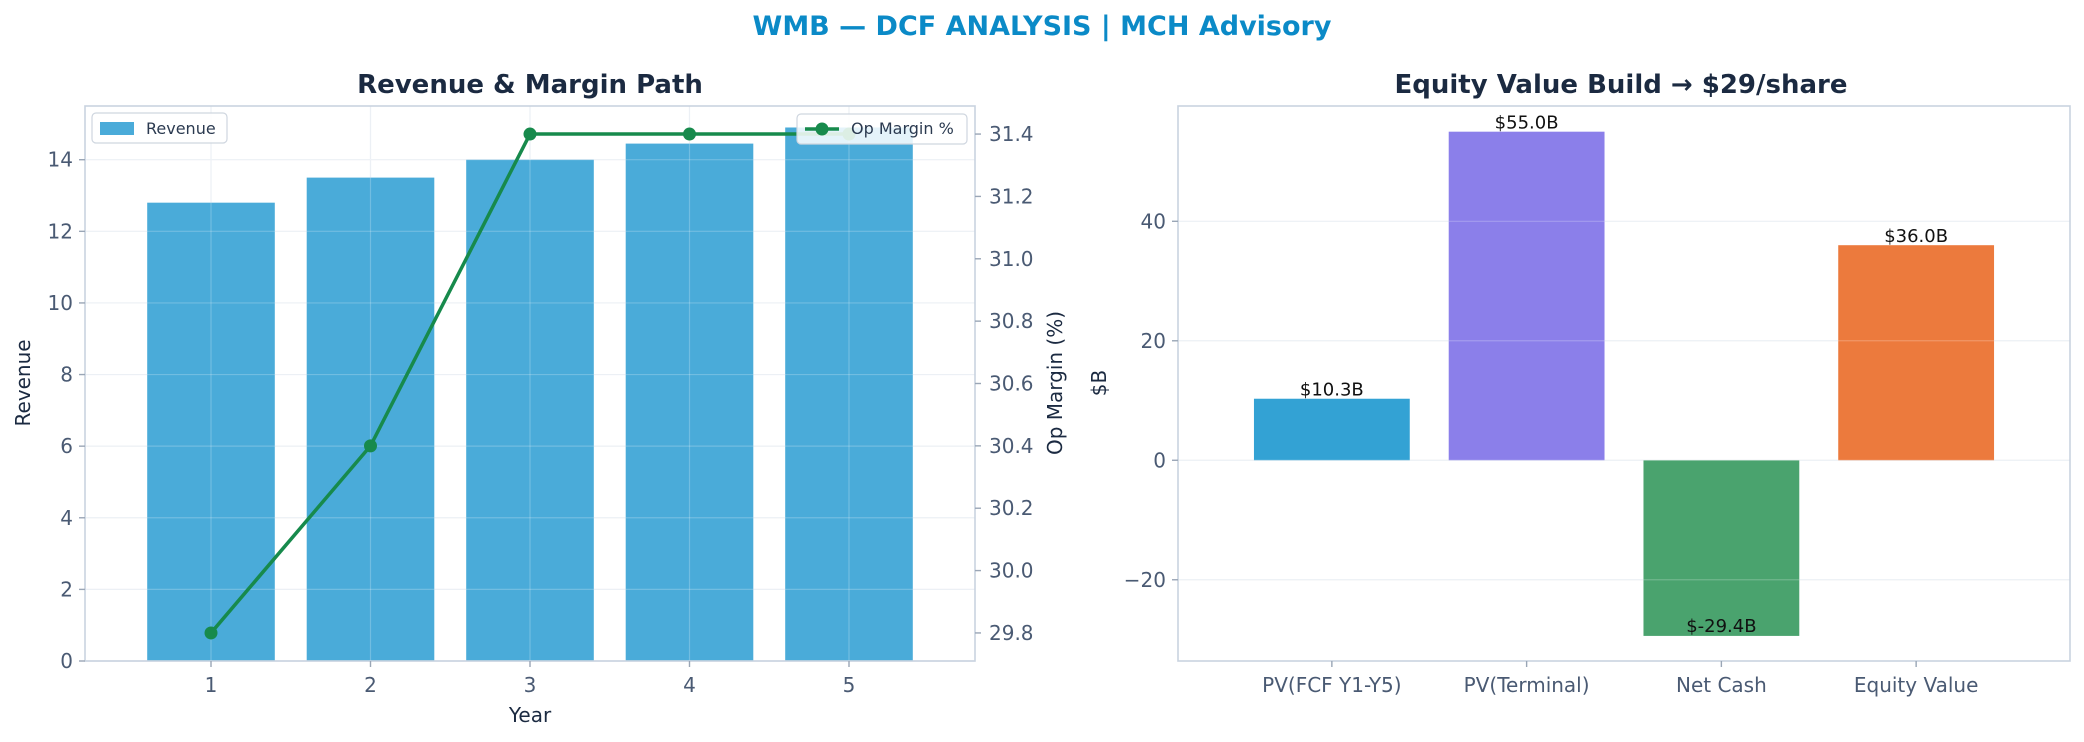 Image resolution: width=2084 pixels, height=742 pixels. I want to click on year-x-tick-label: 1, so click(211, 685).